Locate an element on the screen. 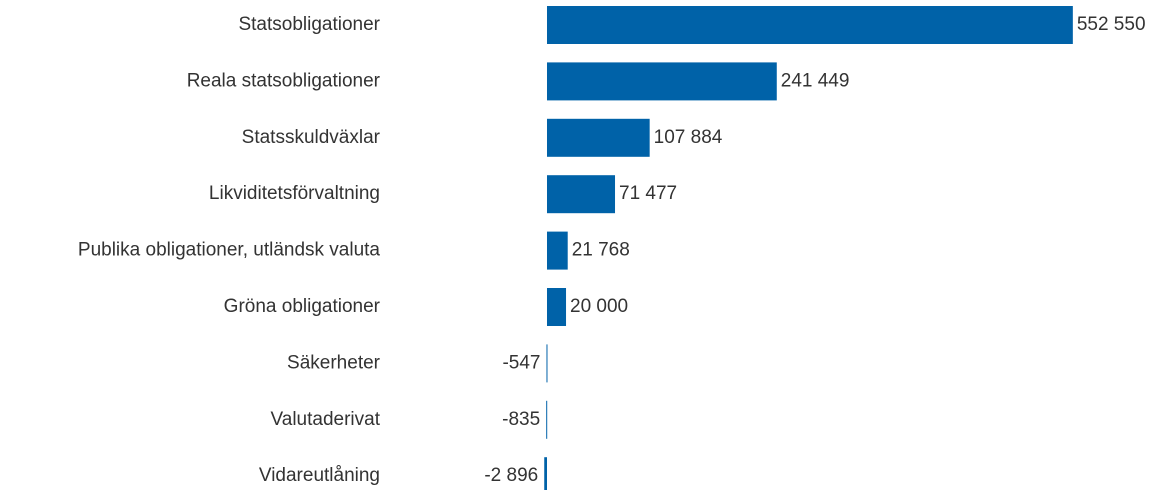  value-label: 241 449 is located at coordinates (815, 80).